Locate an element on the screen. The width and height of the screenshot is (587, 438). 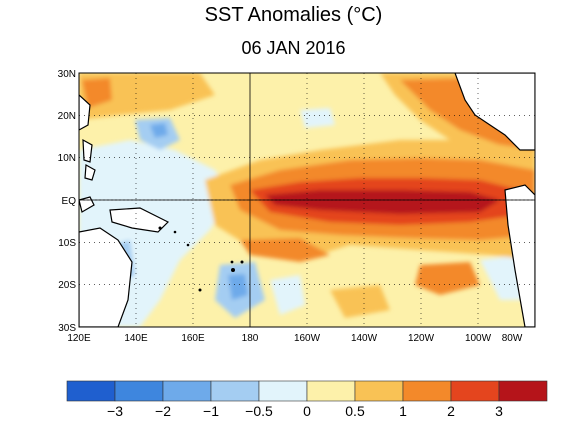
north-america is located at coordinates (494, 112).